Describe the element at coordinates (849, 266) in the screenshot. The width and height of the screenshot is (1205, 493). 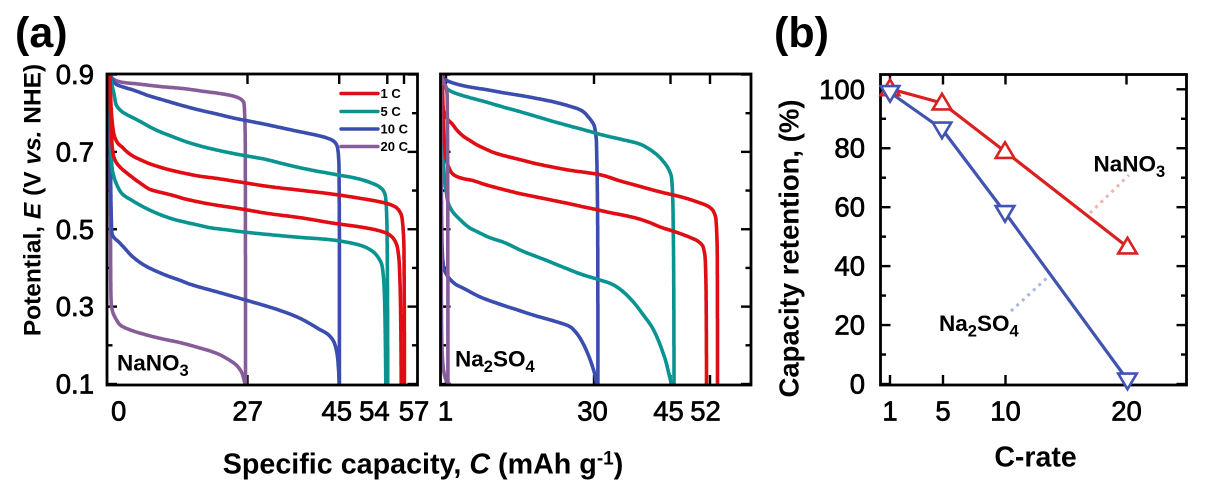
I see `svg-text: 40` at that location.